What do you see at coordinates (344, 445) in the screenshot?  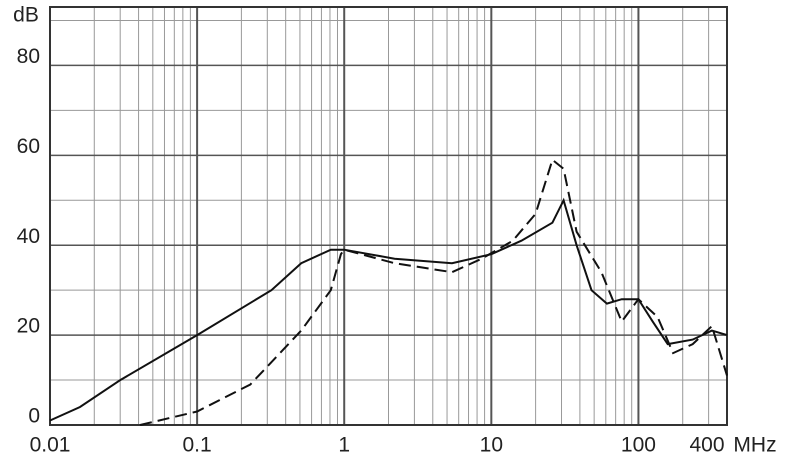 I see `x-tick-label: 1` at bounding box center [344, 445].